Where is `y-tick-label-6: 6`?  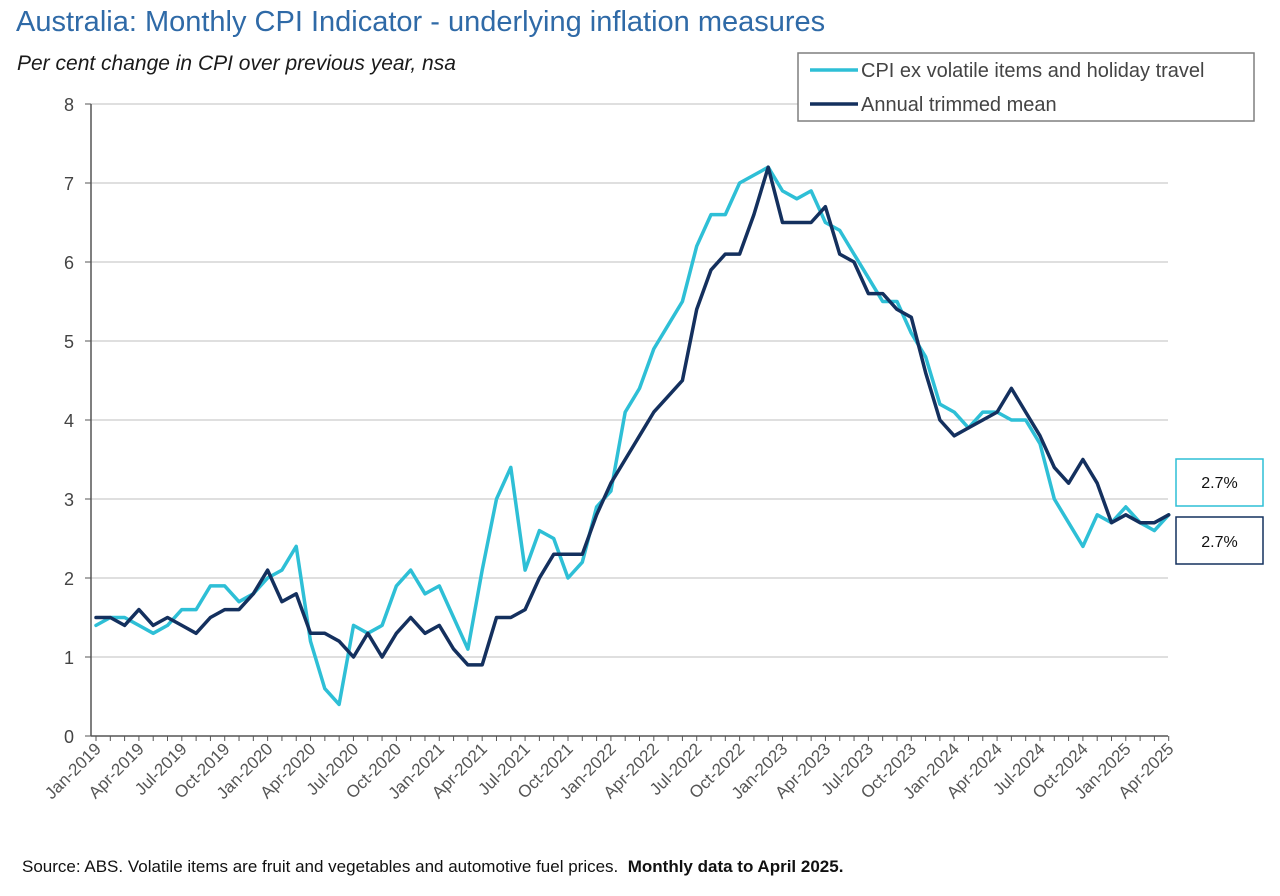
y-tick-label-6: 6 is located at coordinates (69, 263).